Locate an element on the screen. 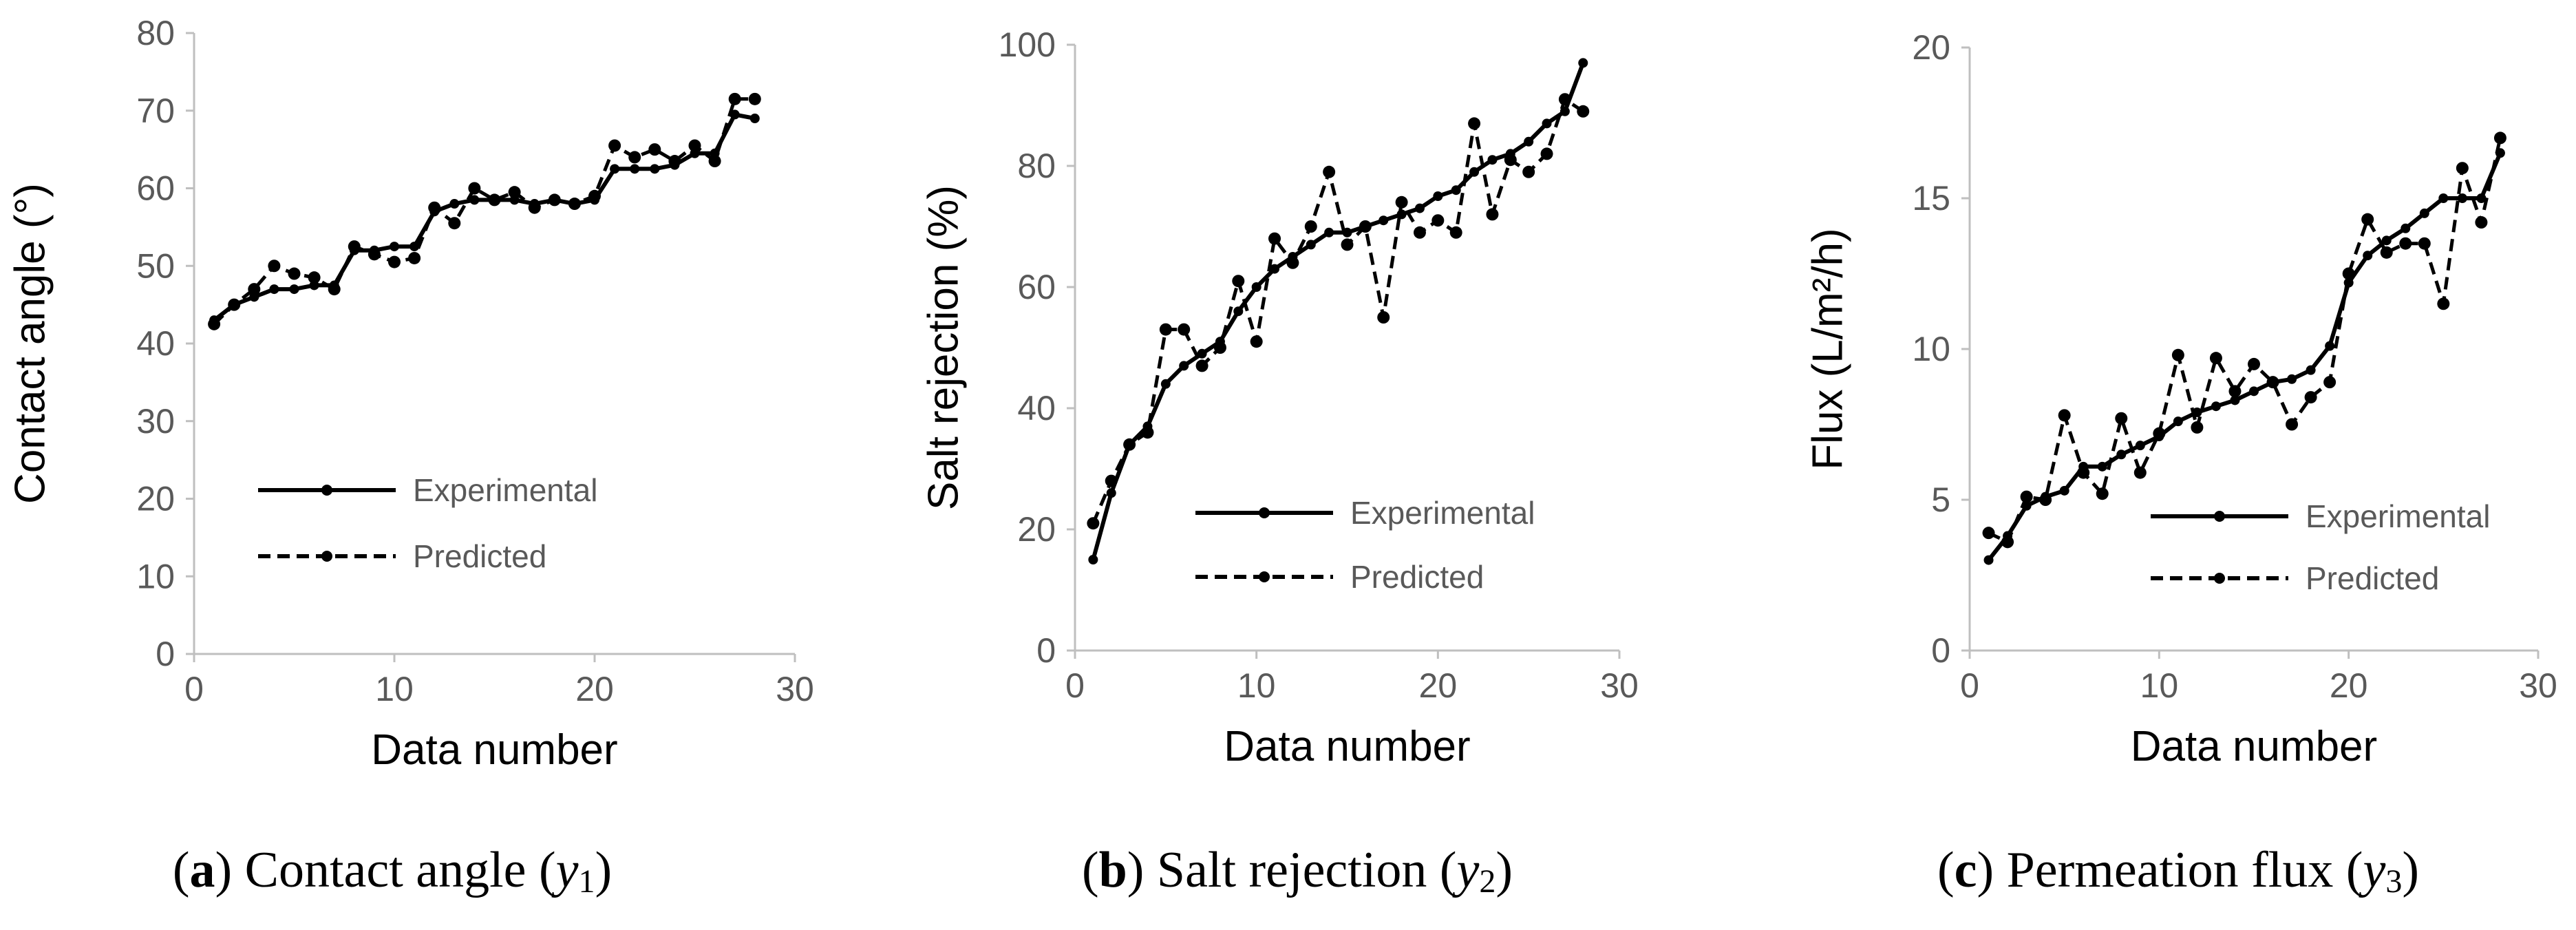 Image resolution: width=2576 pixels, height=930 pixels. x-tick-label: 10 is located at coordinates (1256, 685).